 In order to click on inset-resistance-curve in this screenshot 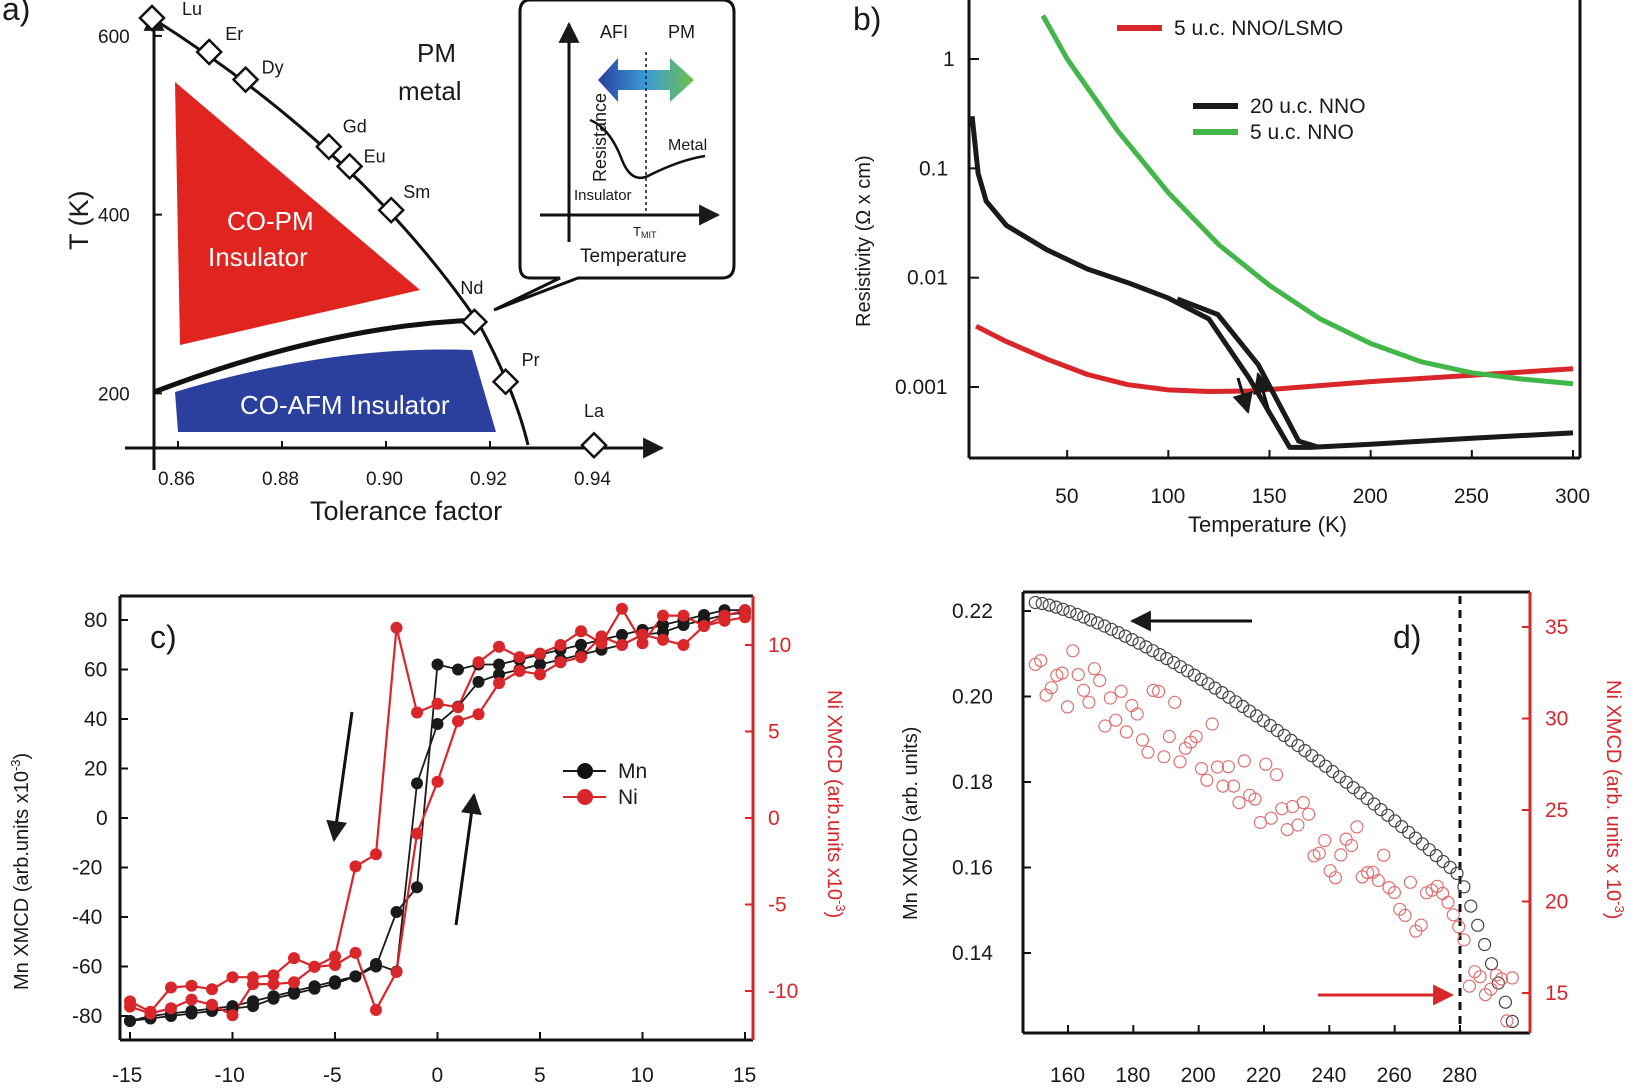, I will do `click(647, 149)`.